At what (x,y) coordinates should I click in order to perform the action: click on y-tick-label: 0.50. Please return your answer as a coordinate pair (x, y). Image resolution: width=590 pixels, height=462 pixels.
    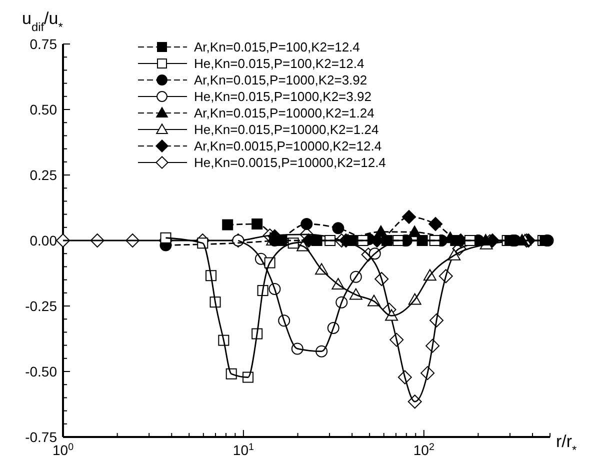
    Looking at the image, I should click on (44, 109).